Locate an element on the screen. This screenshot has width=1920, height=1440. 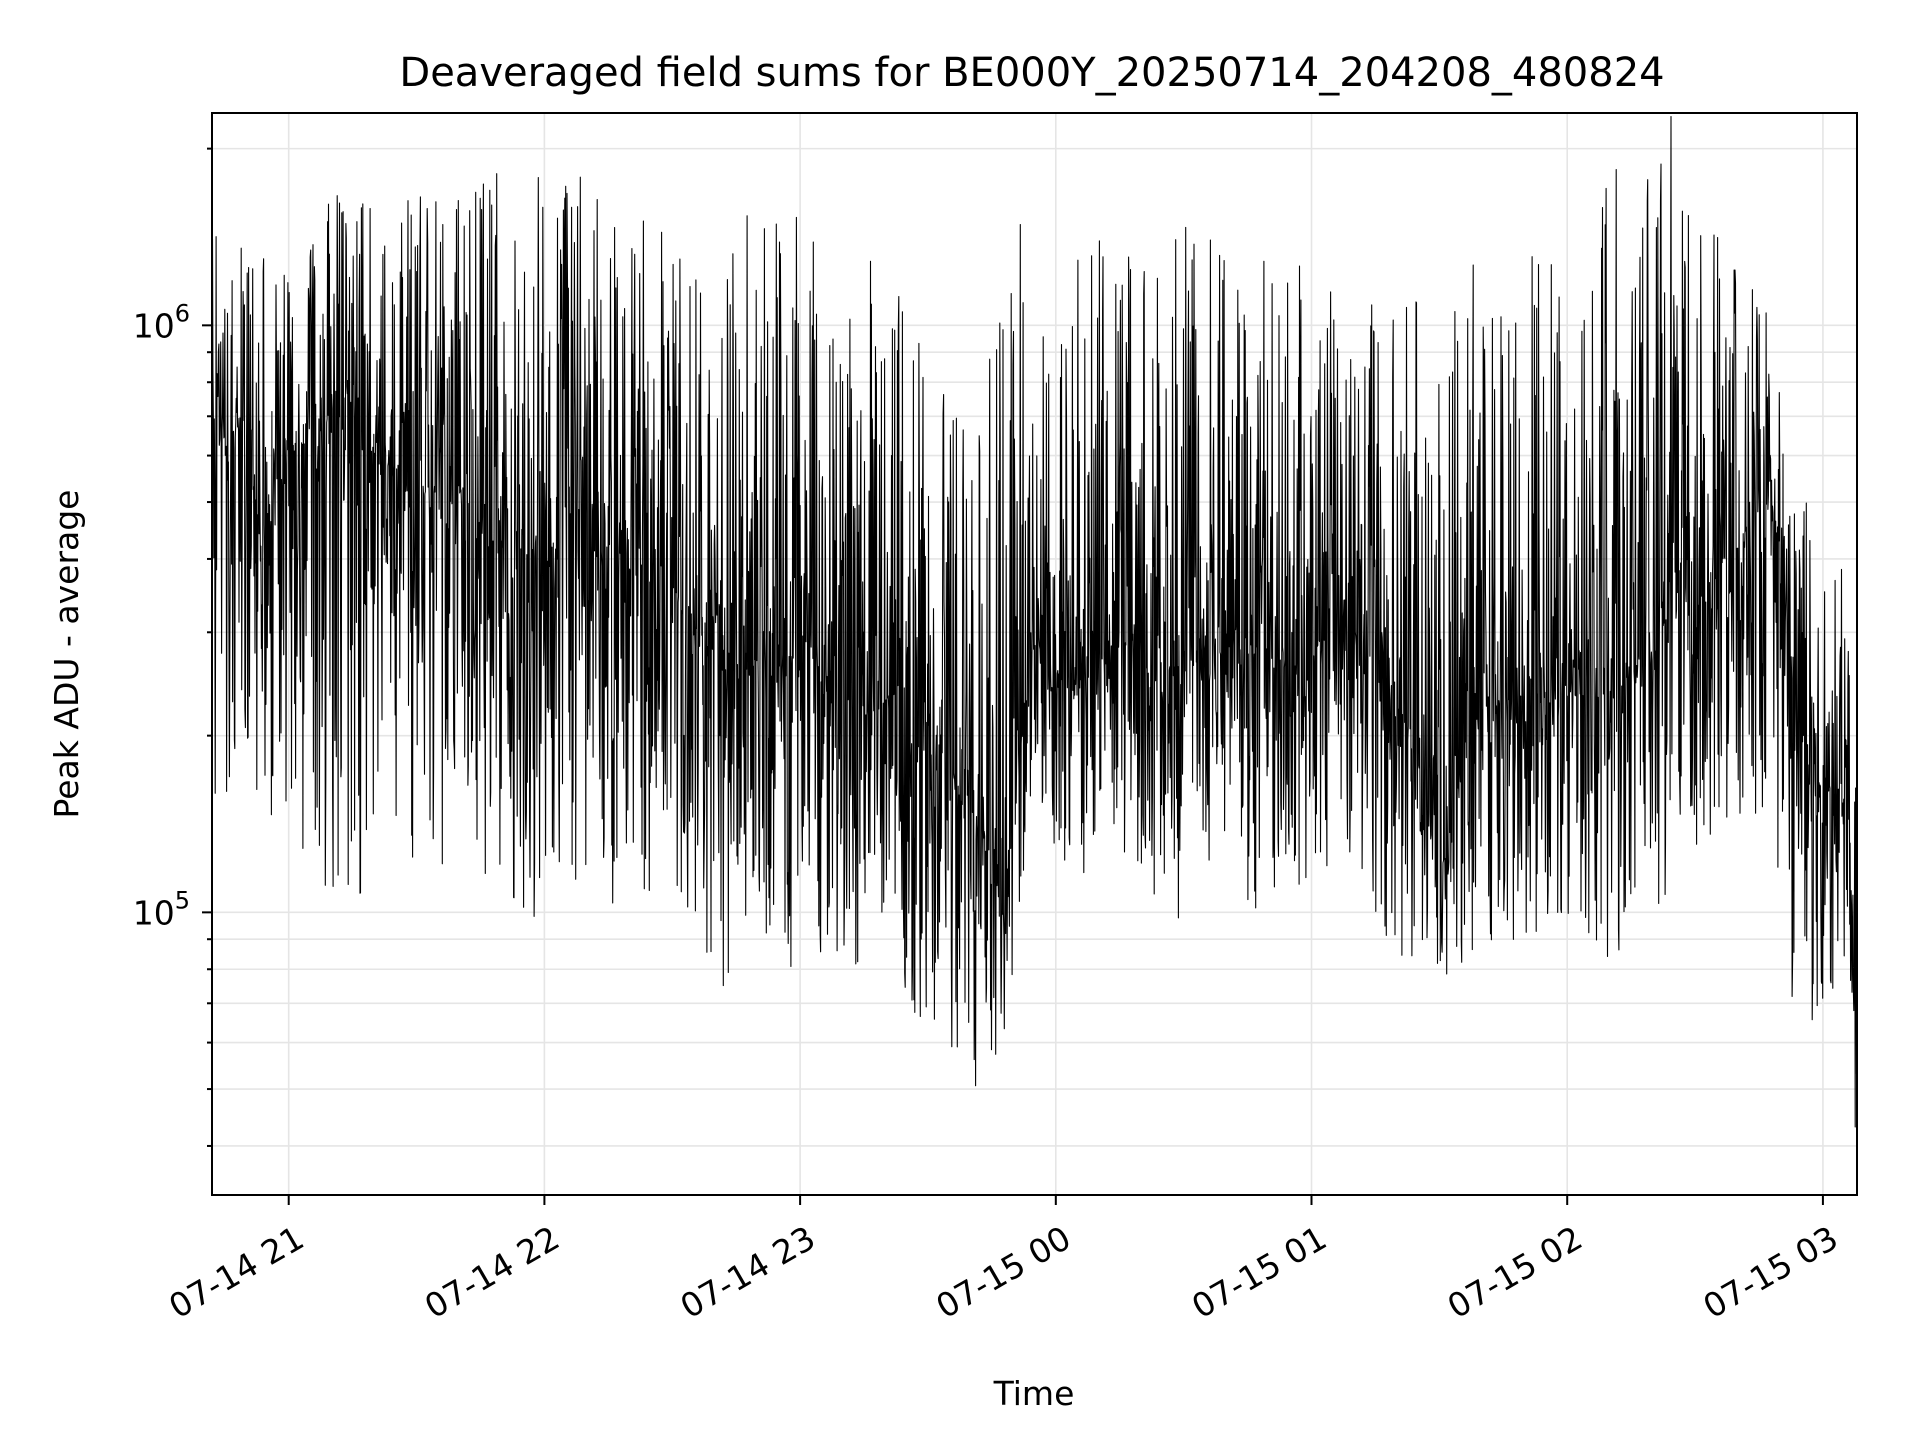
x-axis-label: Time is located at coordinates (1034, 1393).